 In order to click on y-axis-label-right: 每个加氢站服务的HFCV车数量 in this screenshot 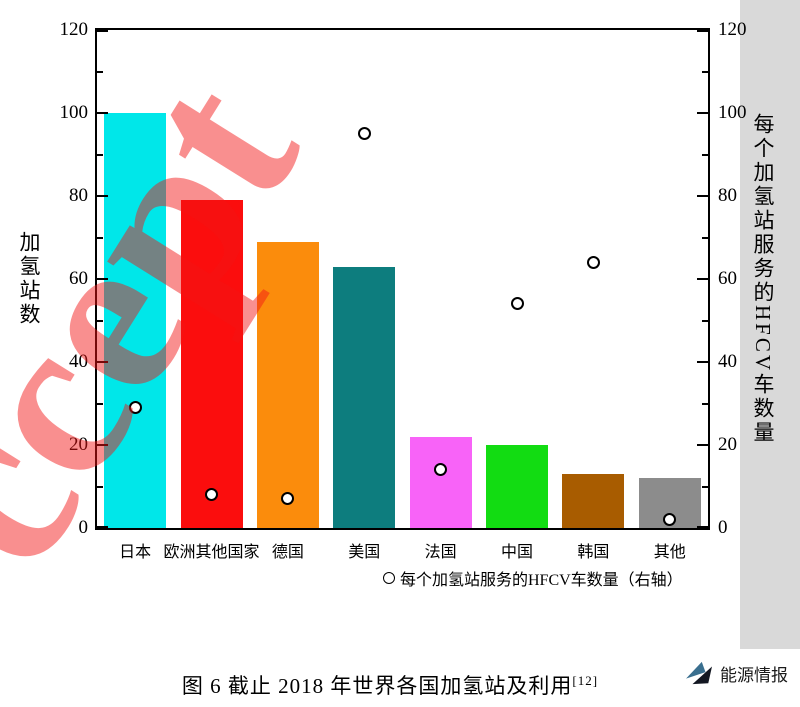, I will do `click(763, 279)`.